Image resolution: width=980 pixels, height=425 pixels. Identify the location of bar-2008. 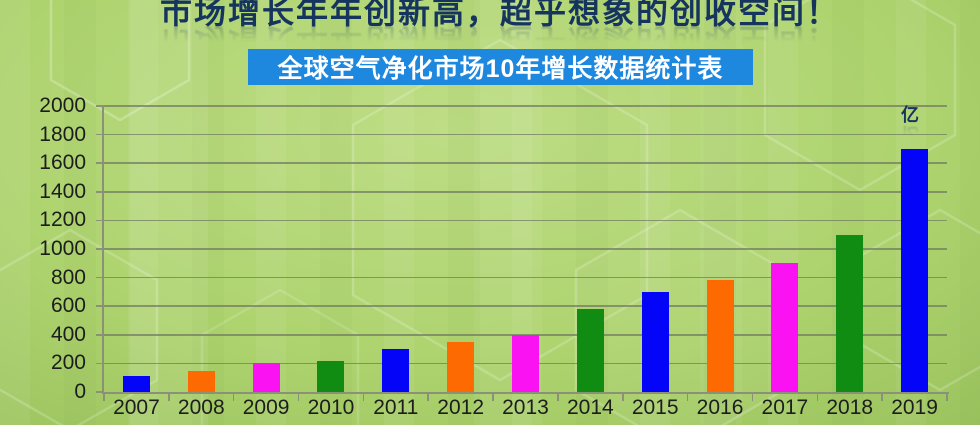
(201, 381).